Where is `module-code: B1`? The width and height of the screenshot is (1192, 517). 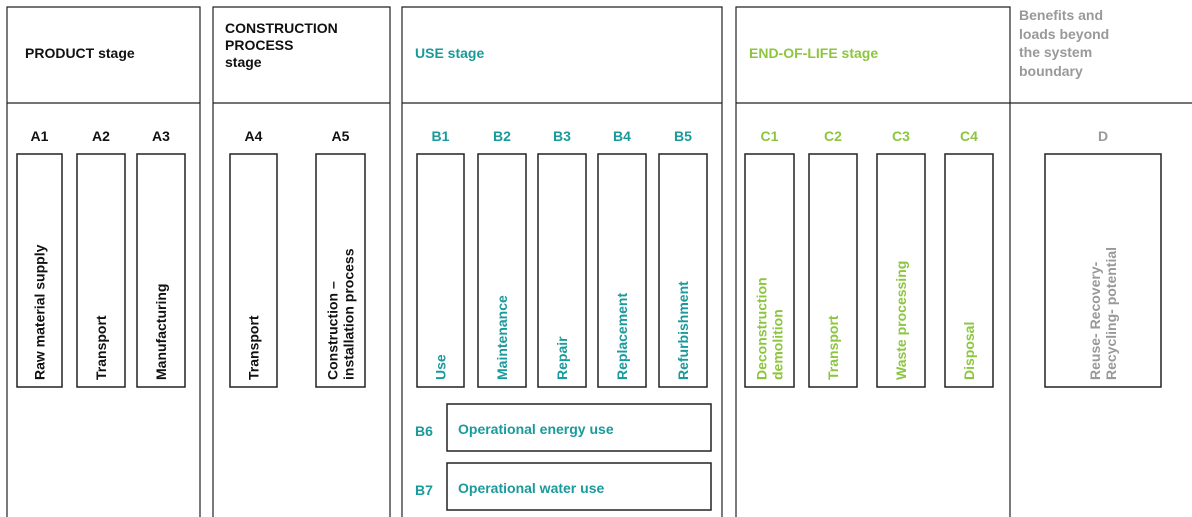
module-code: B1 is located at coordinates (441, 136).